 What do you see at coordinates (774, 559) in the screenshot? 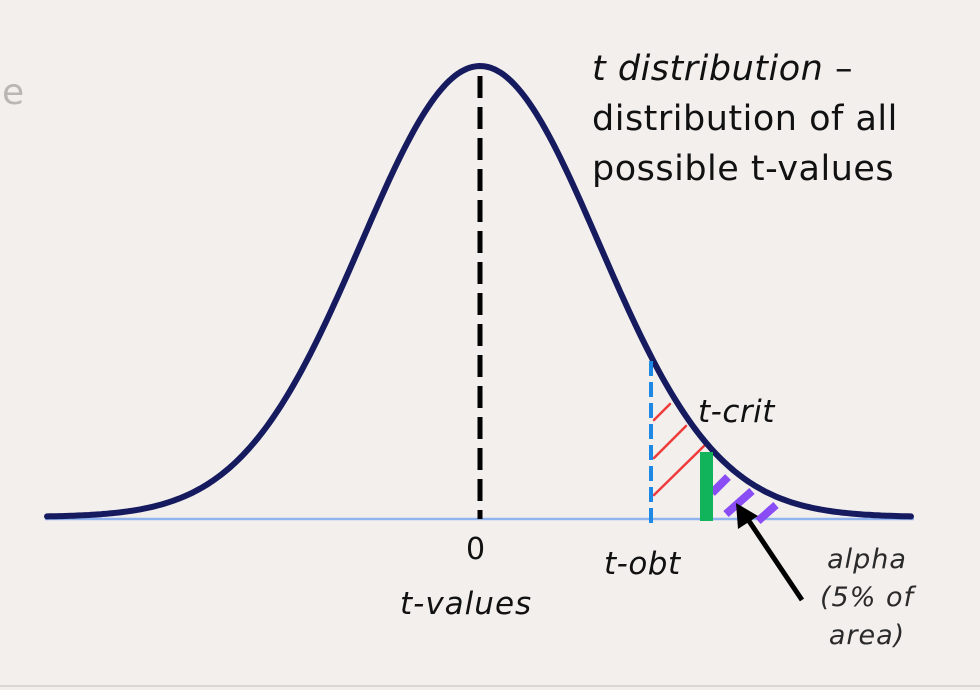
I see `alpha-arrow-shaft` at bounding box center [774, 559].